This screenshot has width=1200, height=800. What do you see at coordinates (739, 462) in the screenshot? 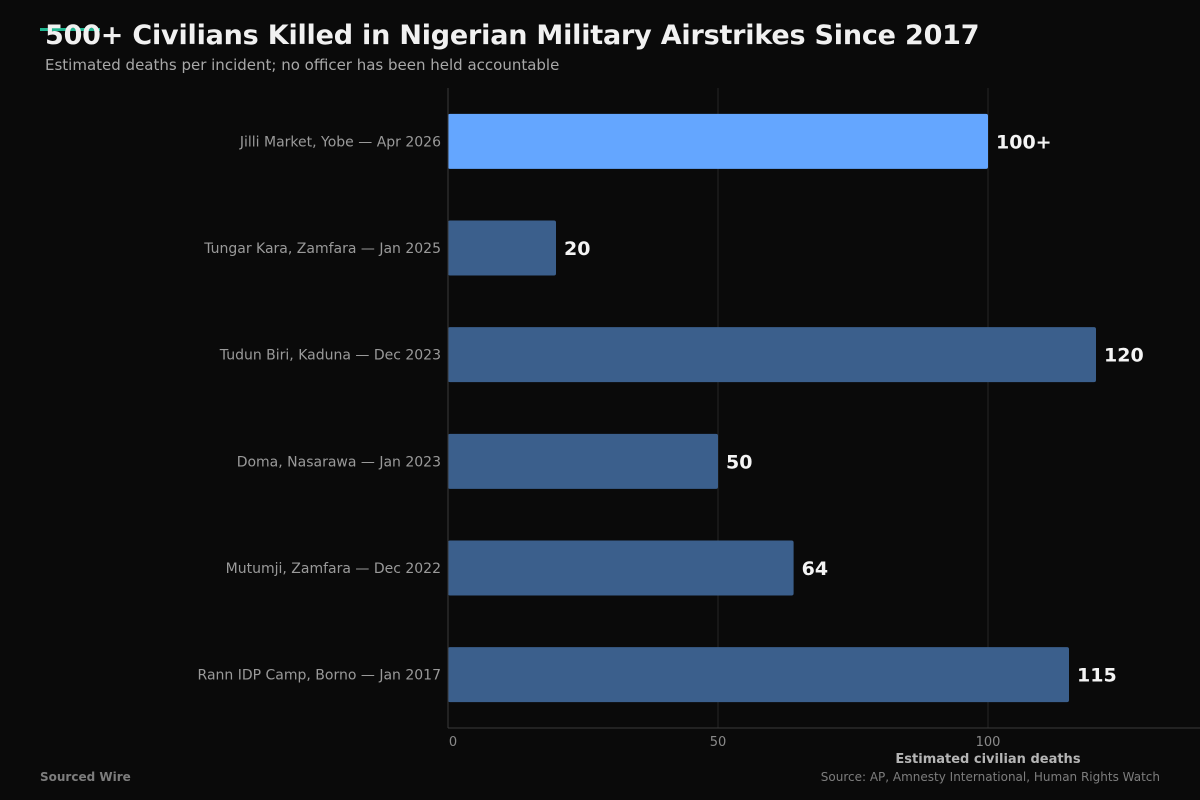
I see `value-label: 50` at bounding box center [739, 462].